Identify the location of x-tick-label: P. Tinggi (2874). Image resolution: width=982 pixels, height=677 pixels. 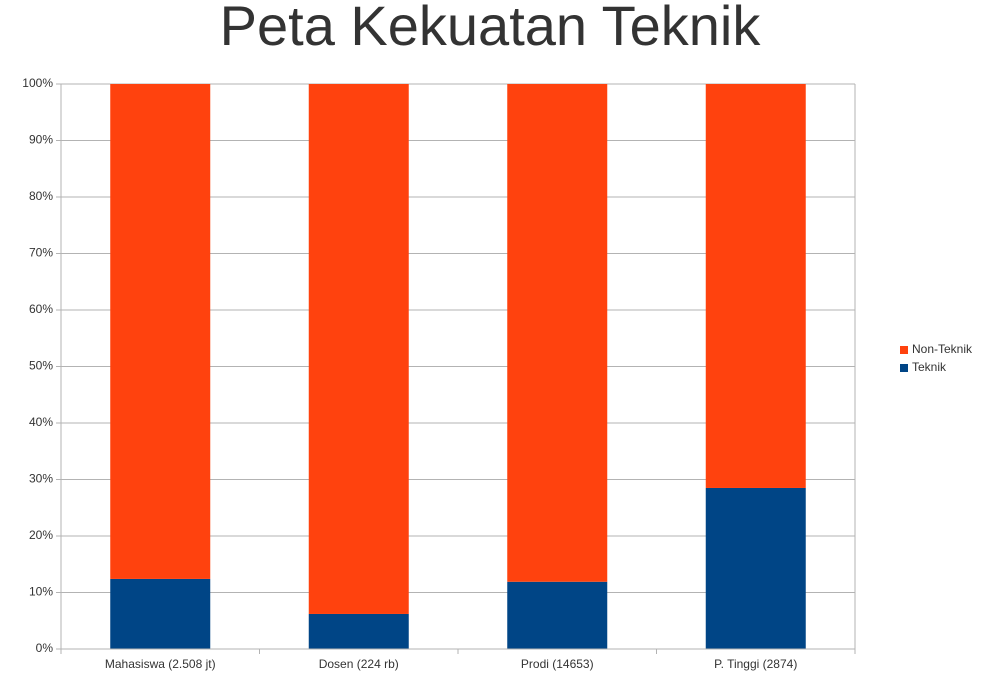
(755, 664).